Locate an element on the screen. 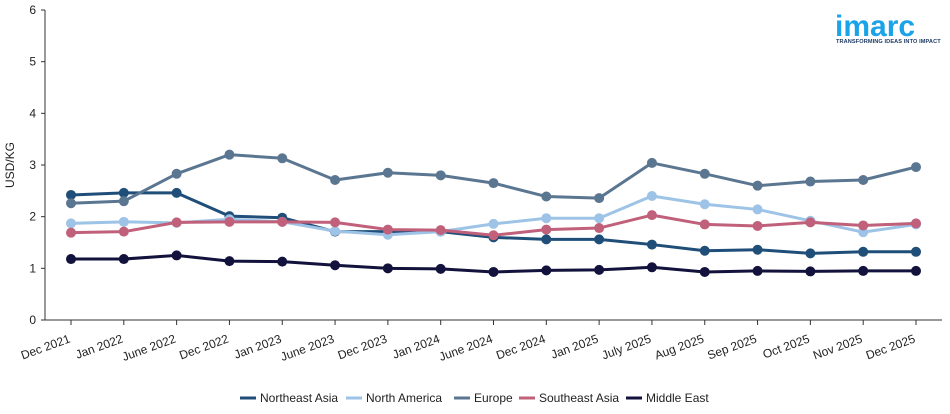  x-tick-label: Sep 2025 is located at coordinates (732, 347).